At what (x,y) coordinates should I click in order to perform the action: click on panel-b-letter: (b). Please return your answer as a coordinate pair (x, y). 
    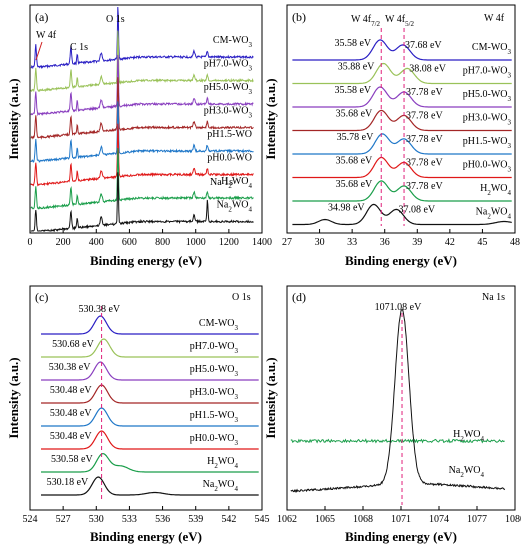
    Looking at the image, I should click on (299, 17).